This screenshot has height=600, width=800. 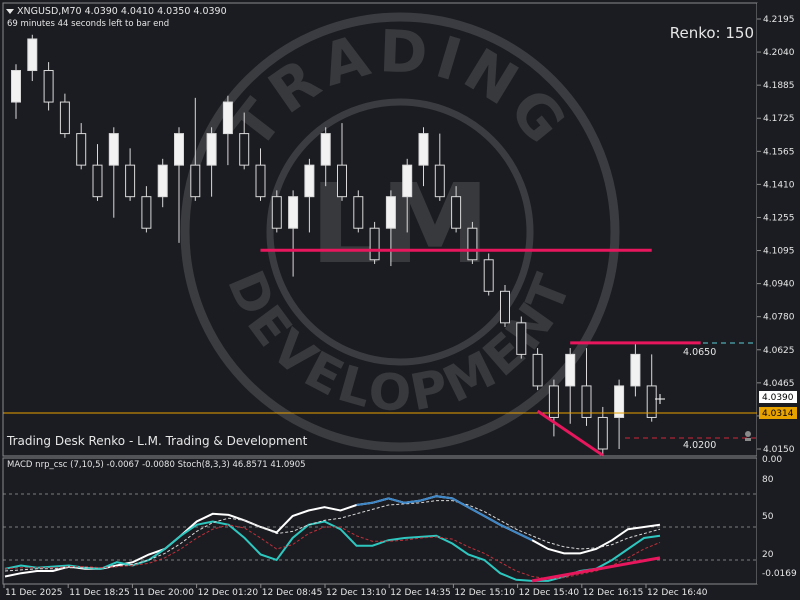 I want to click on time-tick-label: 11 Dec 18:25, so click(x=99, y=593).